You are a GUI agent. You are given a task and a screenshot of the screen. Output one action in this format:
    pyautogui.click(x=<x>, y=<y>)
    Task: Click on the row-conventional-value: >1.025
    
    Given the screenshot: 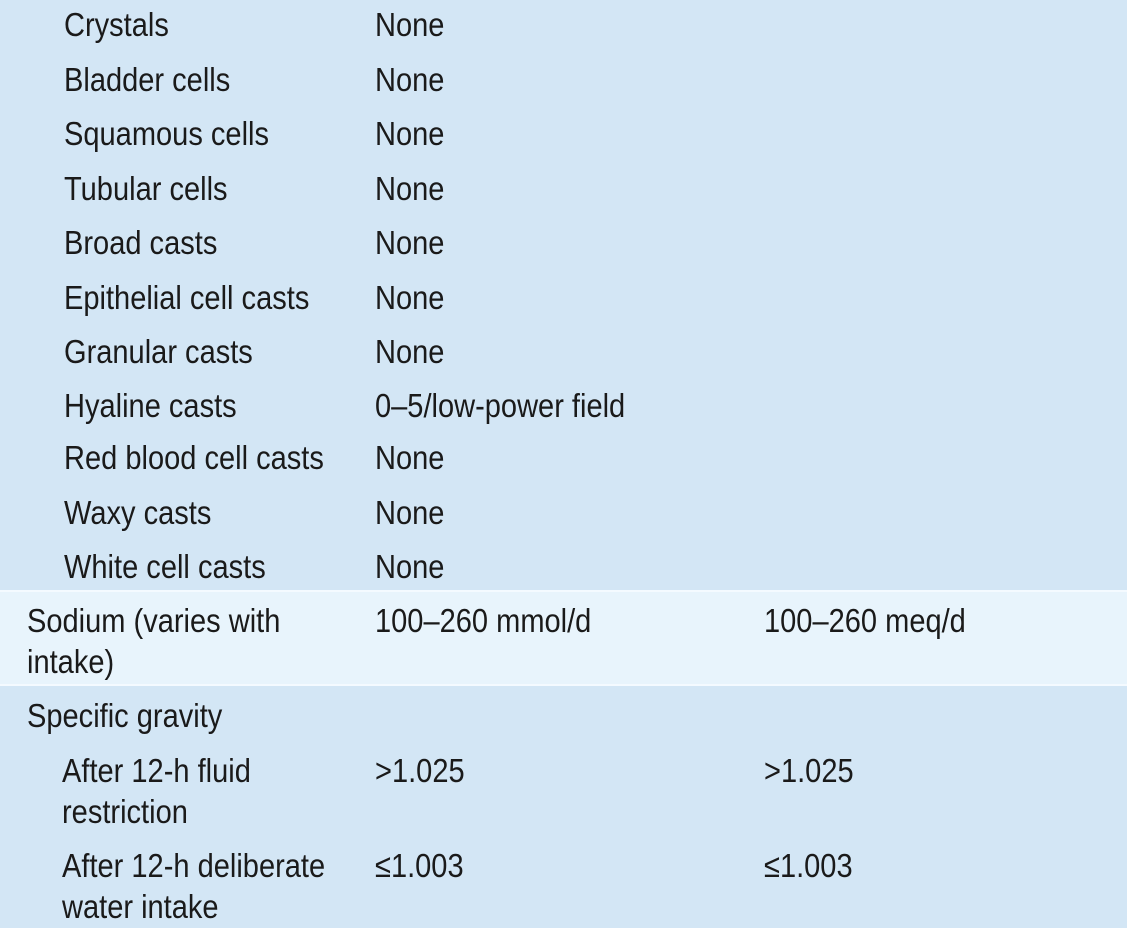 What is the action you would take?
    pyautogui.click(x=809, y=770)
    